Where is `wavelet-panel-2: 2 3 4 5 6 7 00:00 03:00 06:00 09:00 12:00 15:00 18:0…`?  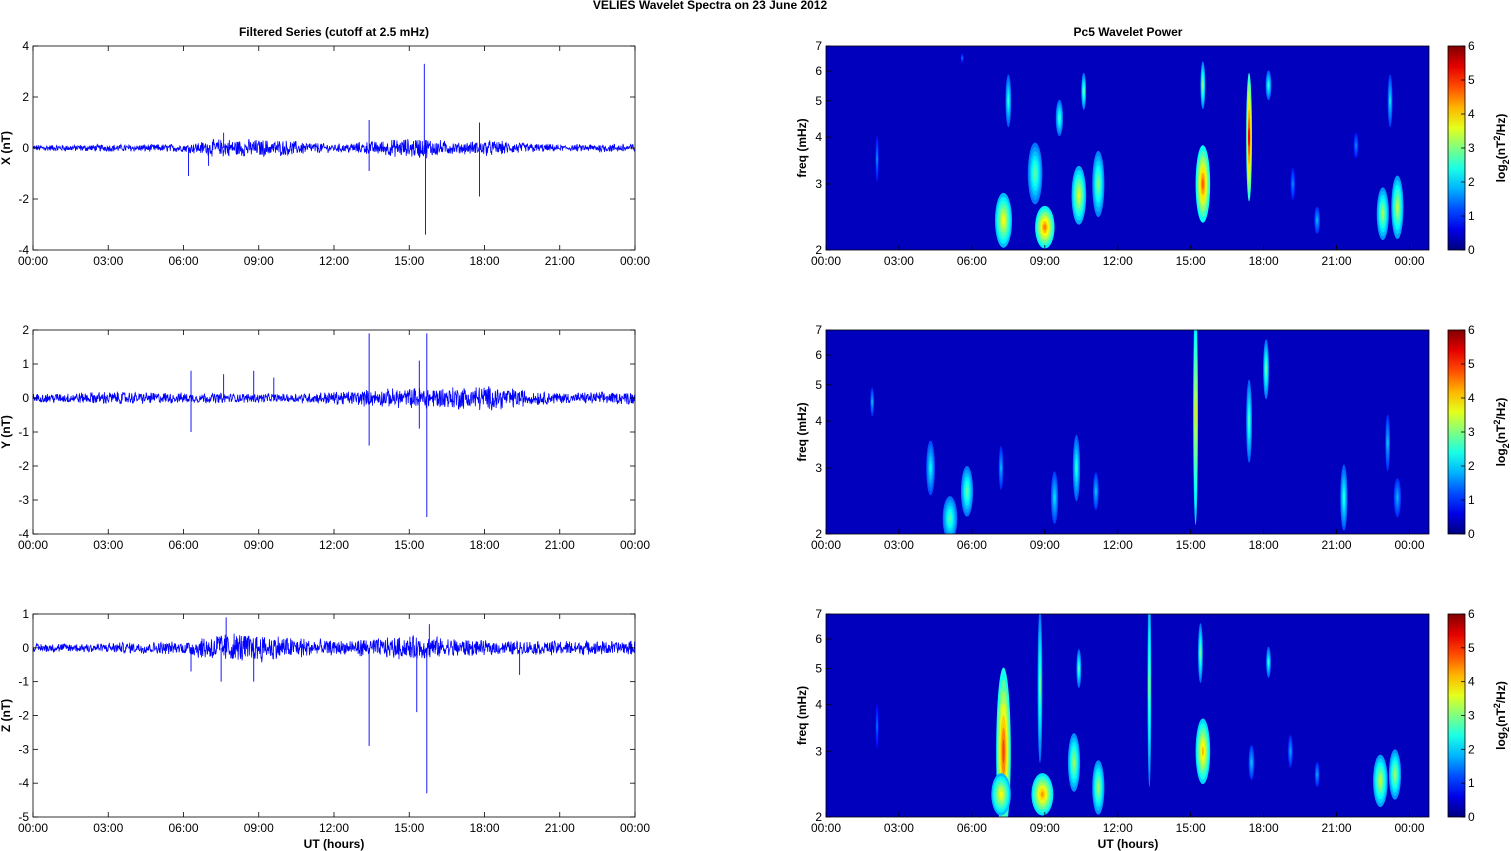
wavelet-panel-2: 2 3 4 5 6 7 00:00 03:00 06:00 09:00 12:00 15:00 18:0… is located at coordinates (1153, 437).